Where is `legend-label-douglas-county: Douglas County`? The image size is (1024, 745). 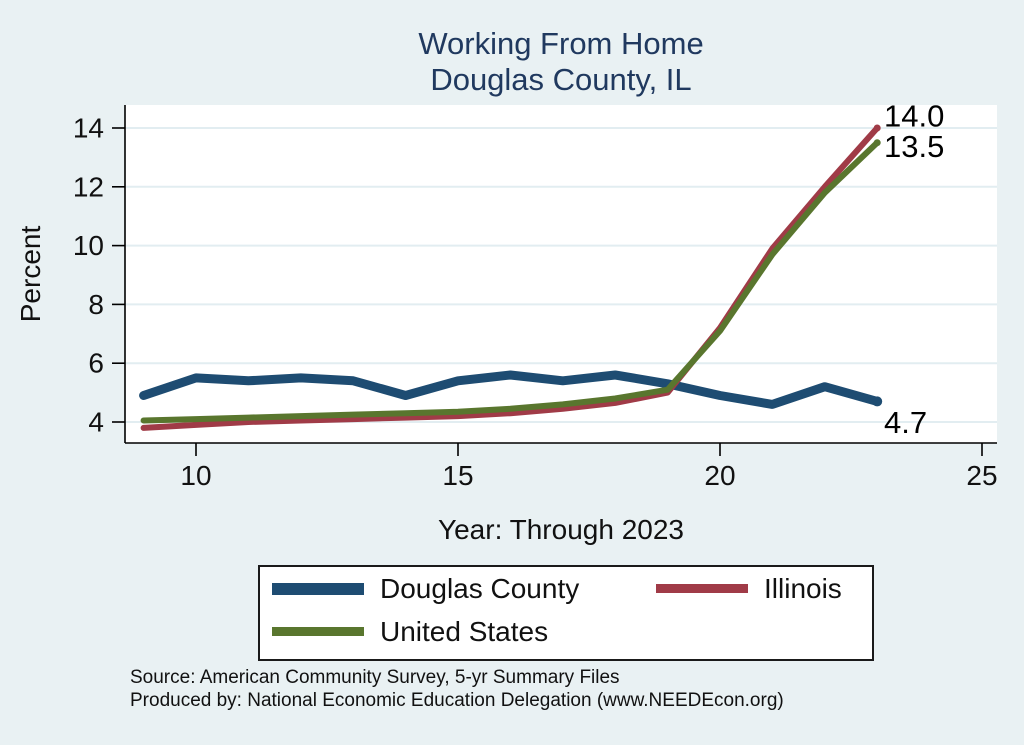
legend-label-douglas-county: Douglas County is located at coordinates (480, 588).